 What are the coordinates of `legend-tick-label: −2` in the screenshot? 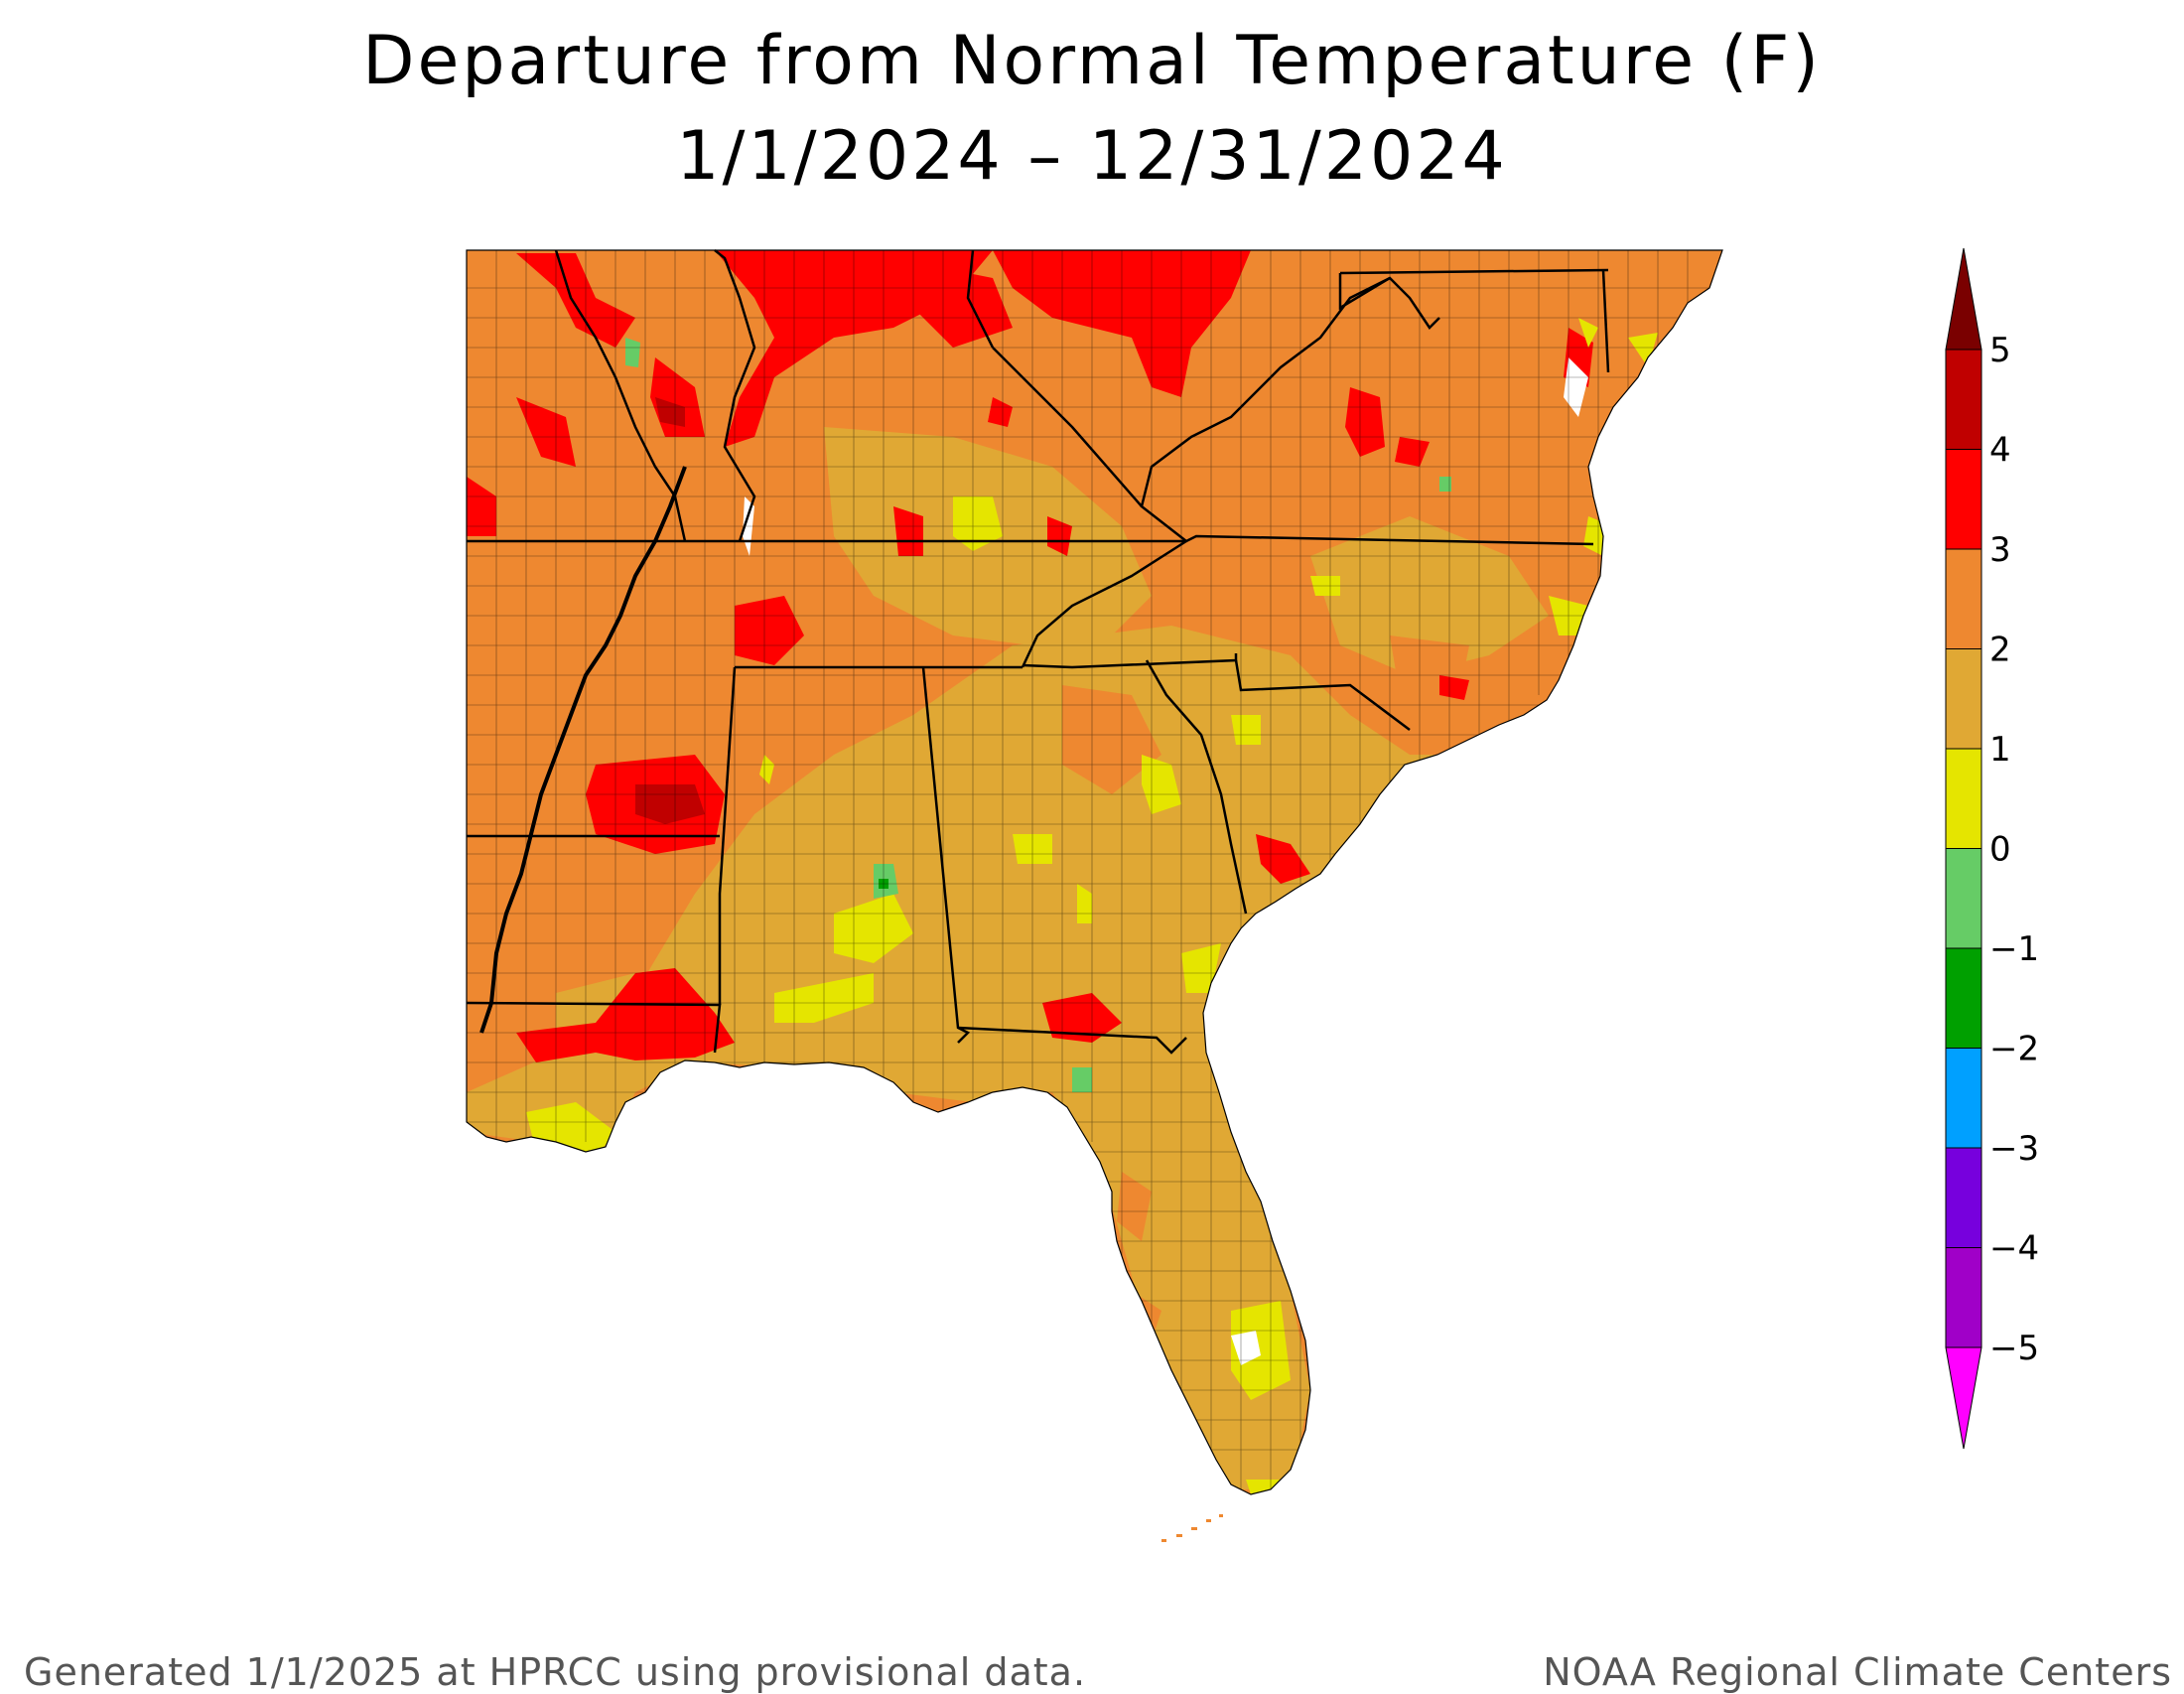 It's located at (2014, 1049).